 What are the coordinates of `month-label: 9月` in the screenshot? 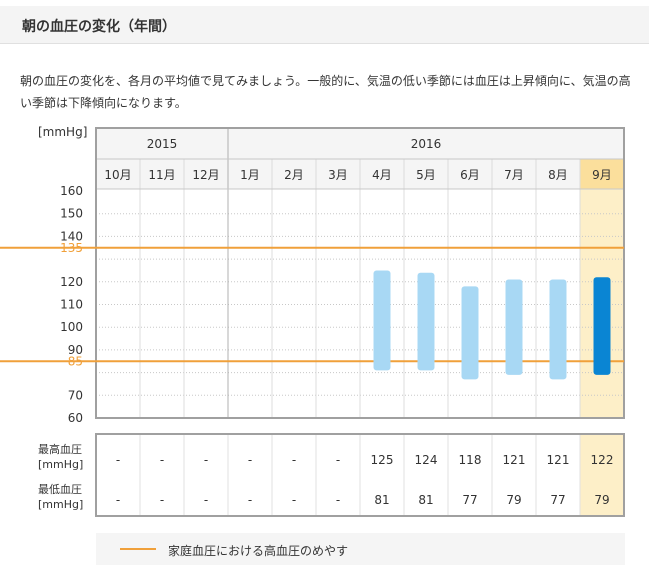 It's located at (602, 175).